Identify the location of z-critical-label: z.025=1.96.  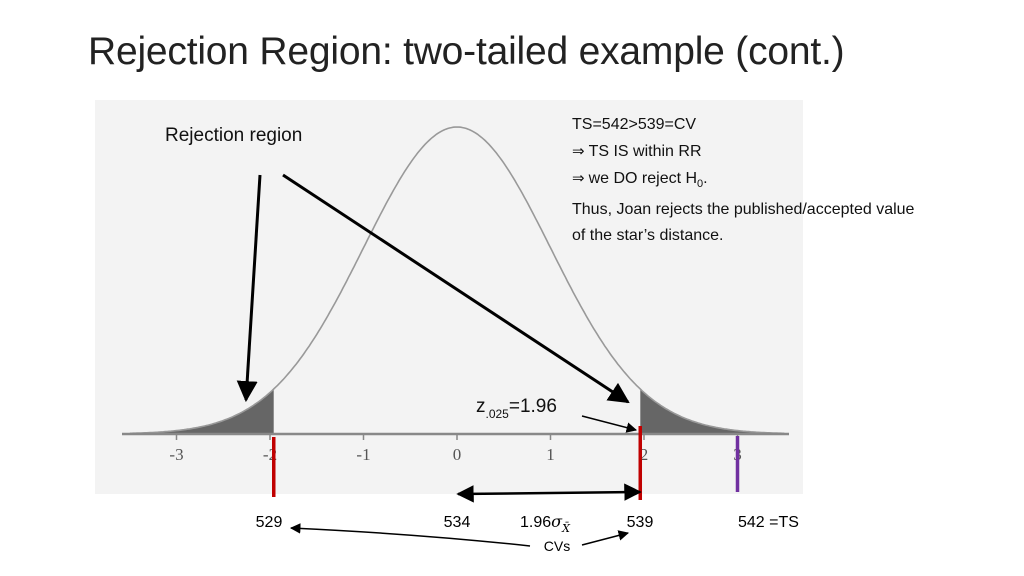
(516, 408).